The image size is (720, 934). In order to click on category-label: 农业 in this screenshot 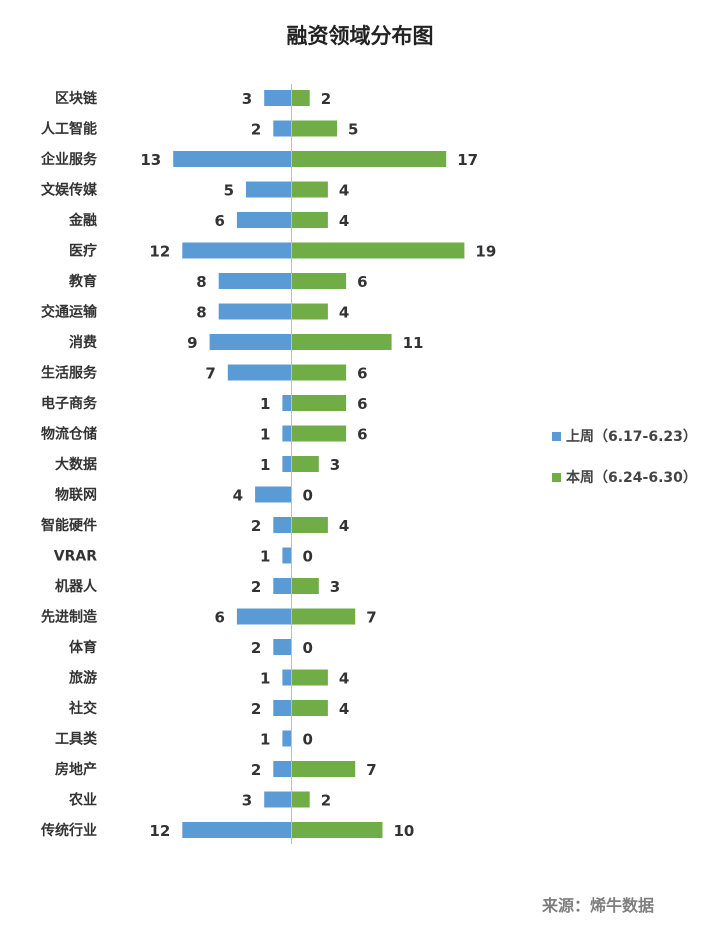, I will do `click(82, 800)`.